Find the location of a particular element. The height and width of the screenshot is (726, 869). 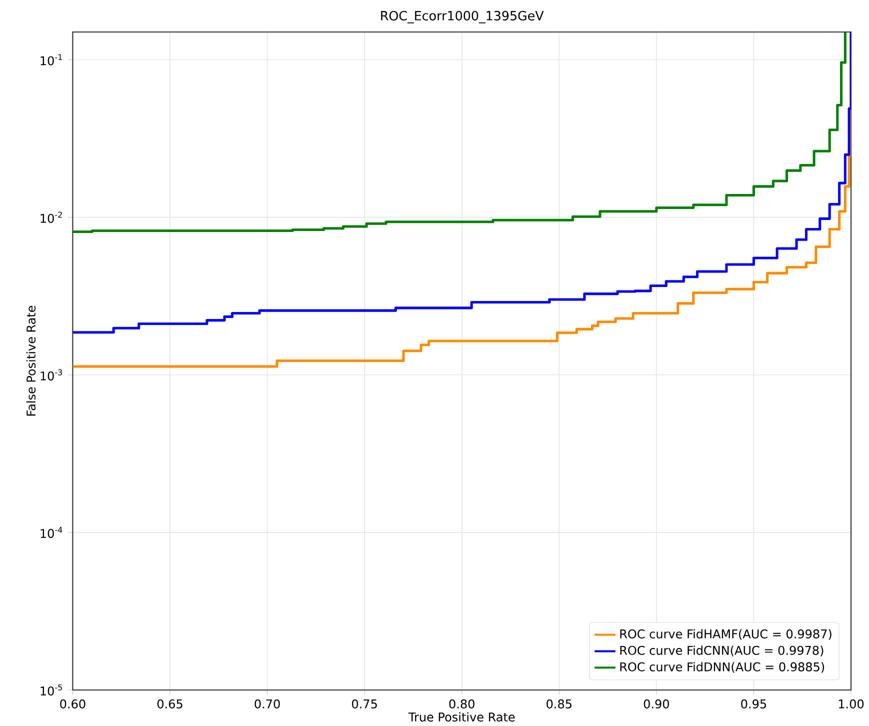

x-tick-label: 0.60 is located at coordinates (73, 703).